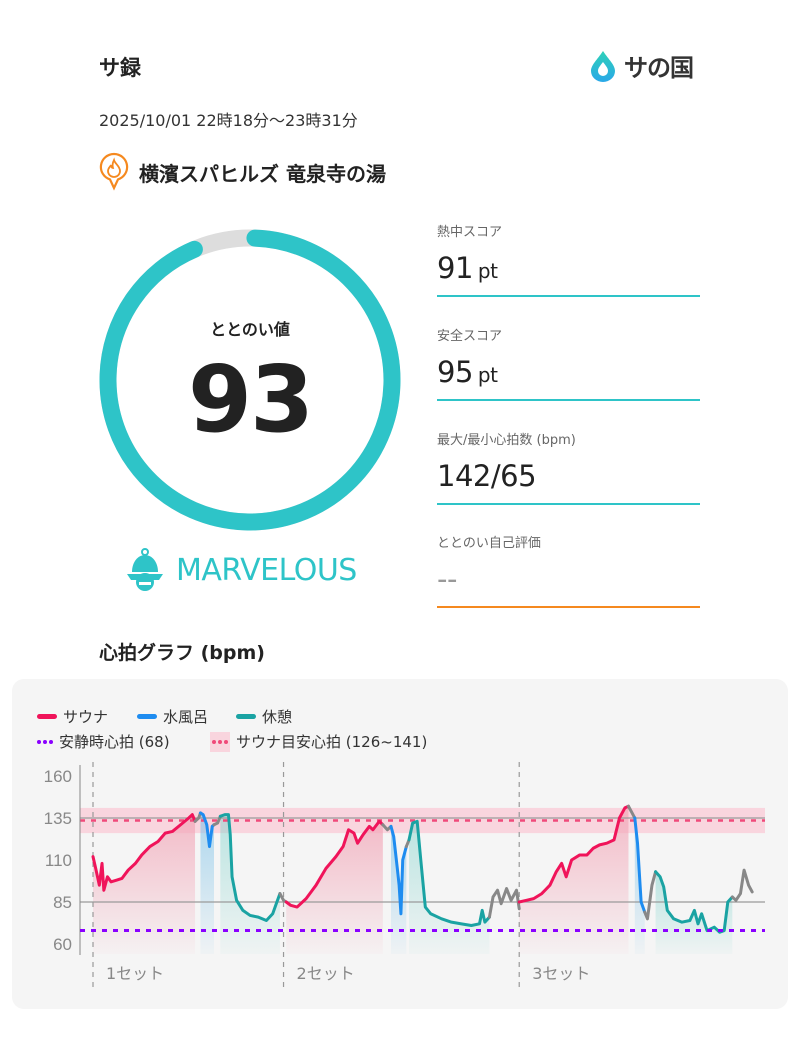  What do you see at coordinates (447, 579) in the screenshot?
I see `stat-value: --` at bounding box center [447, 579].